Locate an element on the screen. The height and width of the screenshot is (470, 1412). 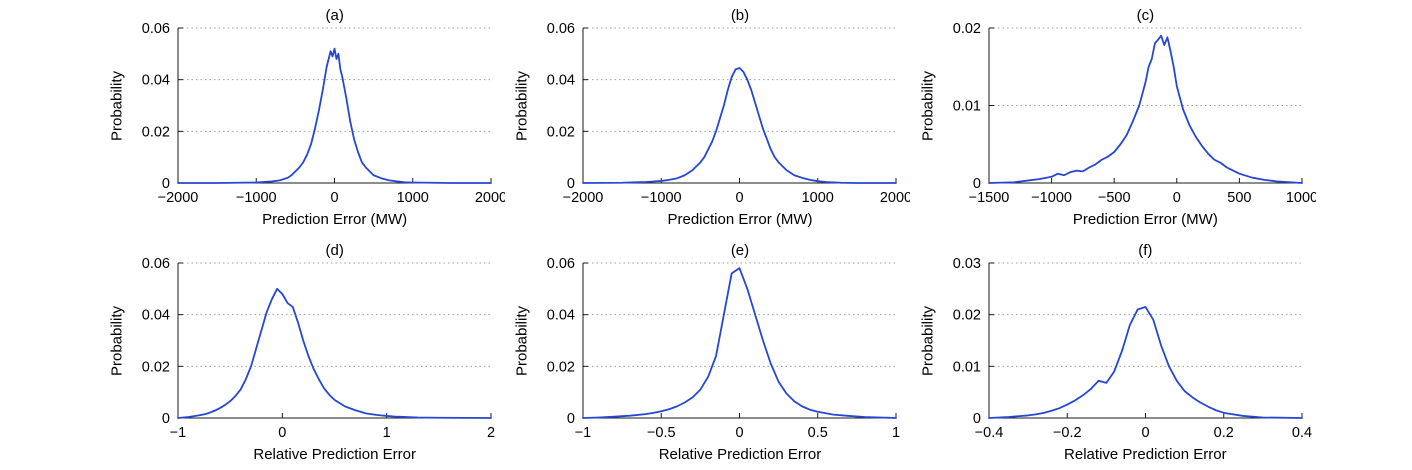
svg-text: 2 is located at coordinates (491, 433).